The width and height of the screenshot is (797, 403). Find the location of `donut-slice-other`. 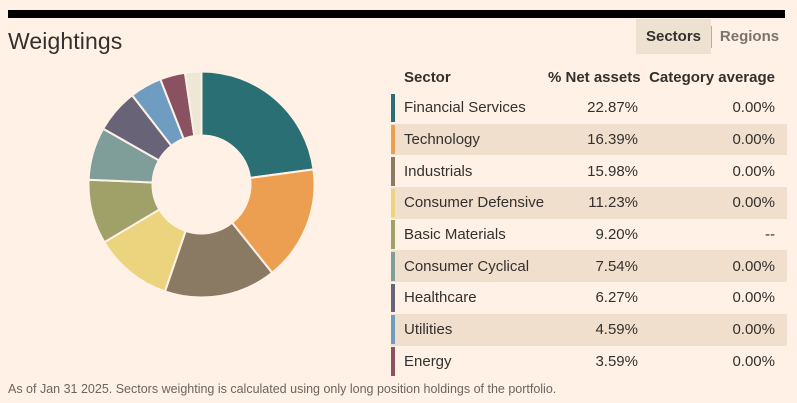

donut-slice-other is located at coordinates (193, 104).